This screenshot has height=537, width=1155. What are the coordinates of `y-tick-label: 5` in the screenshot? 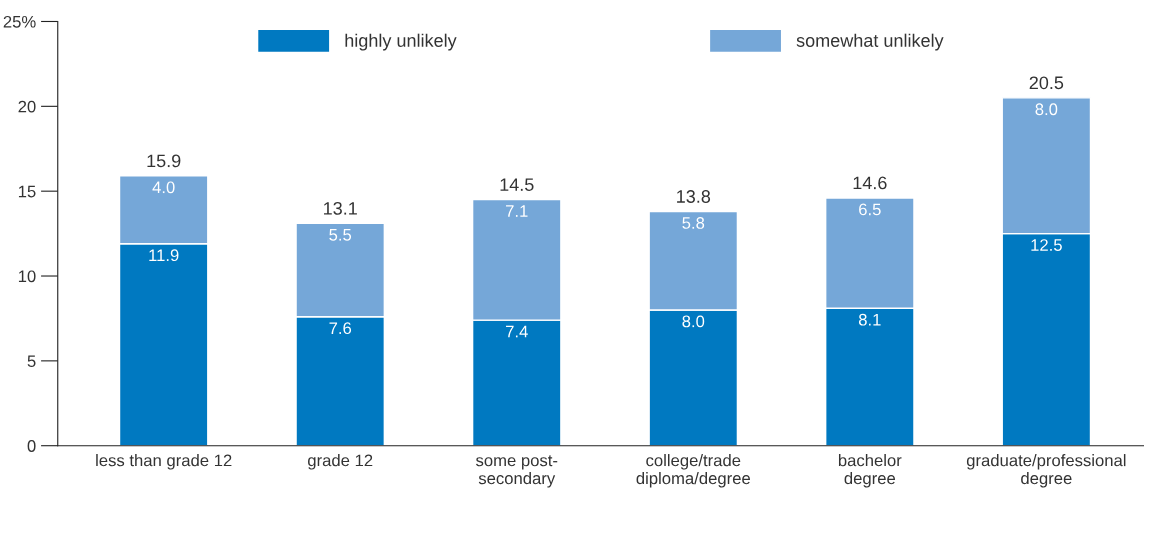 It's located at (31, 361).